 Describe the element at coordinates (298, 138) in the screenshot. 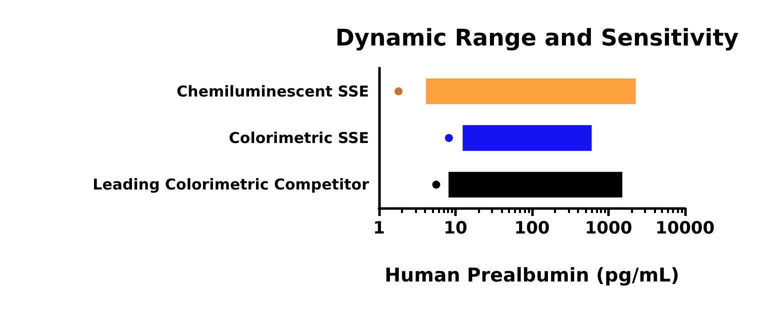

I see `y-tick-label: Colorimetric SSE` at that location.